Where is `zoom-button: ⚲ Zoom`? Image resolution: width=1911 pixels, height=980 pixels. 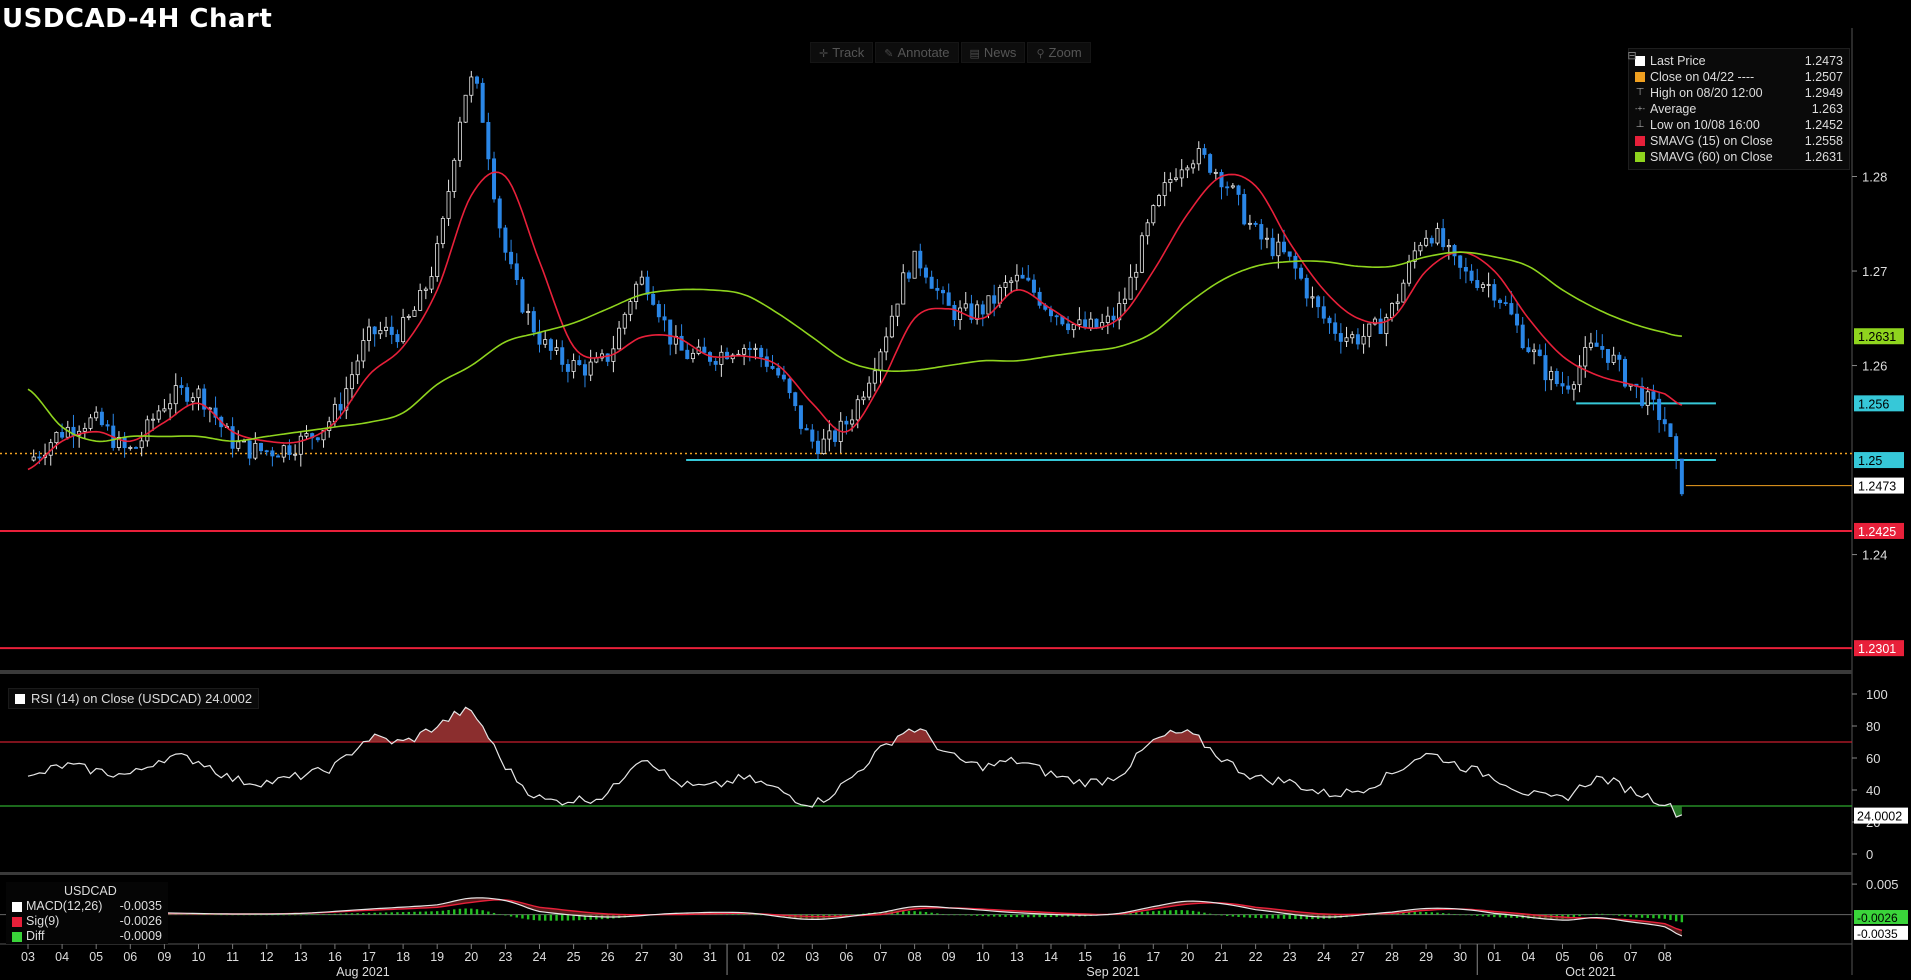 zoom-button: ⚲ Zoom is located at coordinates (1059, 52).